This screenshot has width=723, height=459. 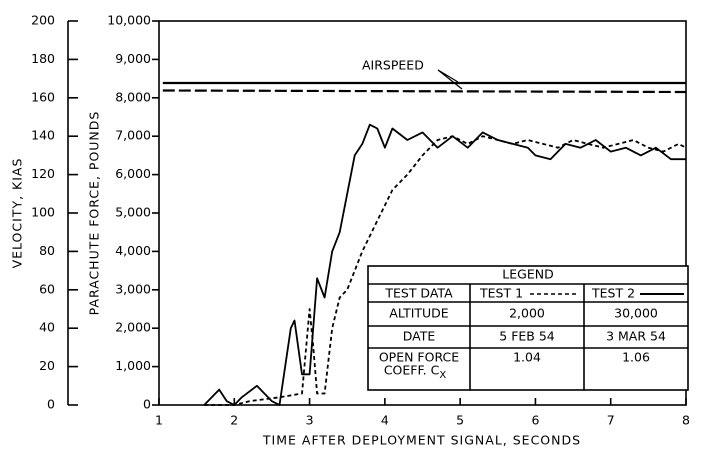 What do you see at coordinates (47, 327) in the screenshot?
I see `y2-tick-label: 40` at bounding box center [47, 327].